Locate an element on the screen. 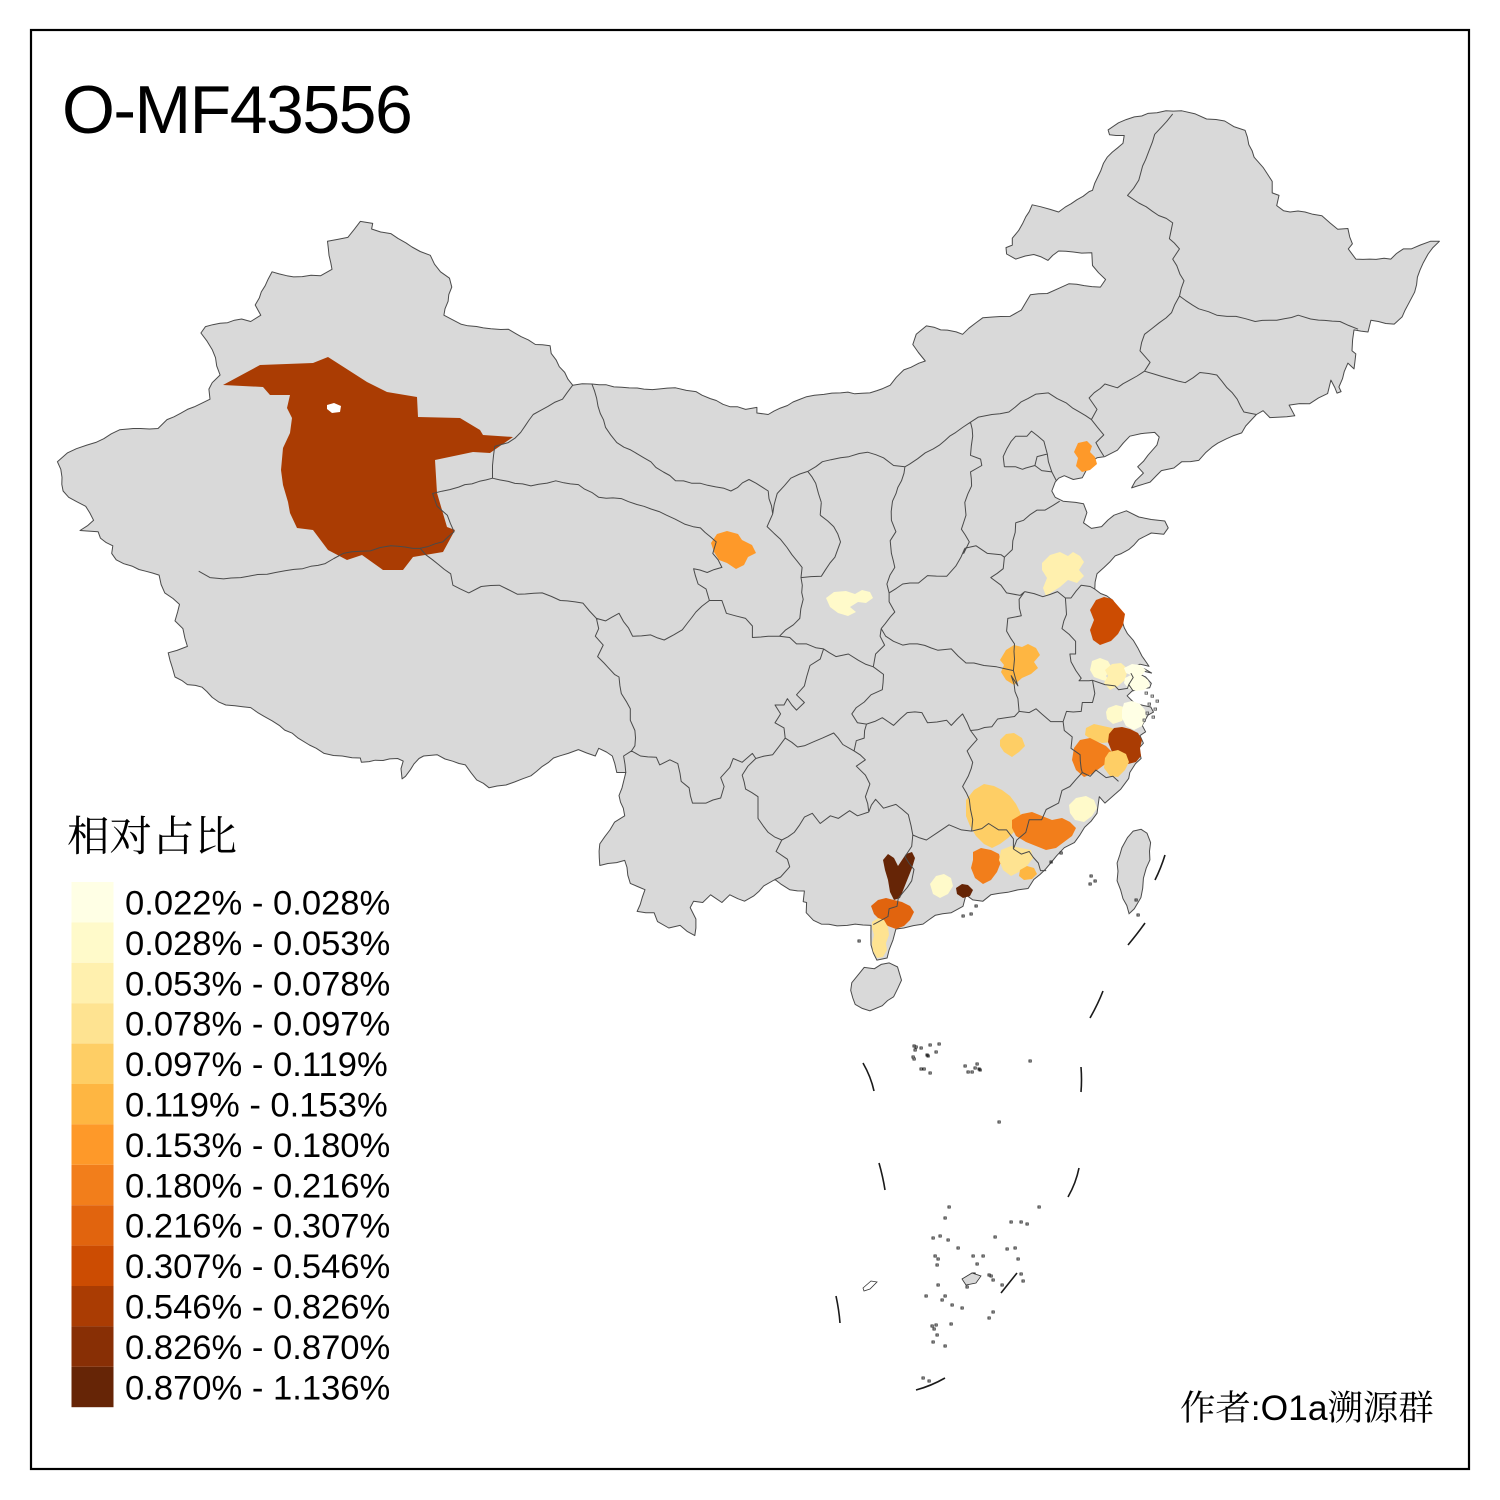 This screenshot has width=1500, height=1500. svg-text: 0.153% - 0.180% is located at coordinates (257, 1146).